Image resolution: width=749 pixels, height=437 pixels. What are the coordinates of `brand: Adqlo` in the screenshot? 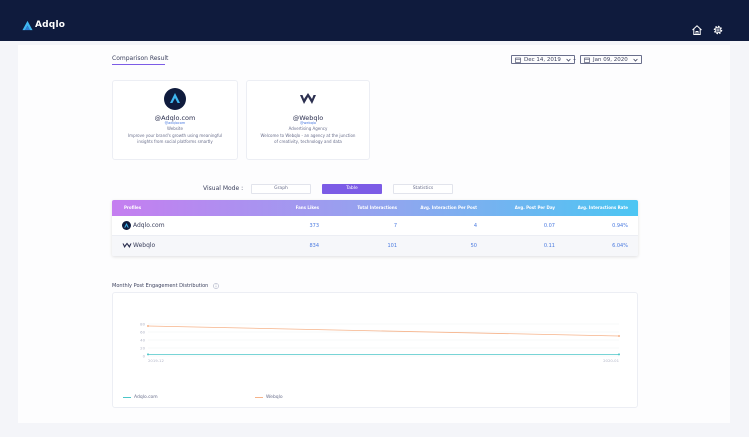 It's located at (43, 25).